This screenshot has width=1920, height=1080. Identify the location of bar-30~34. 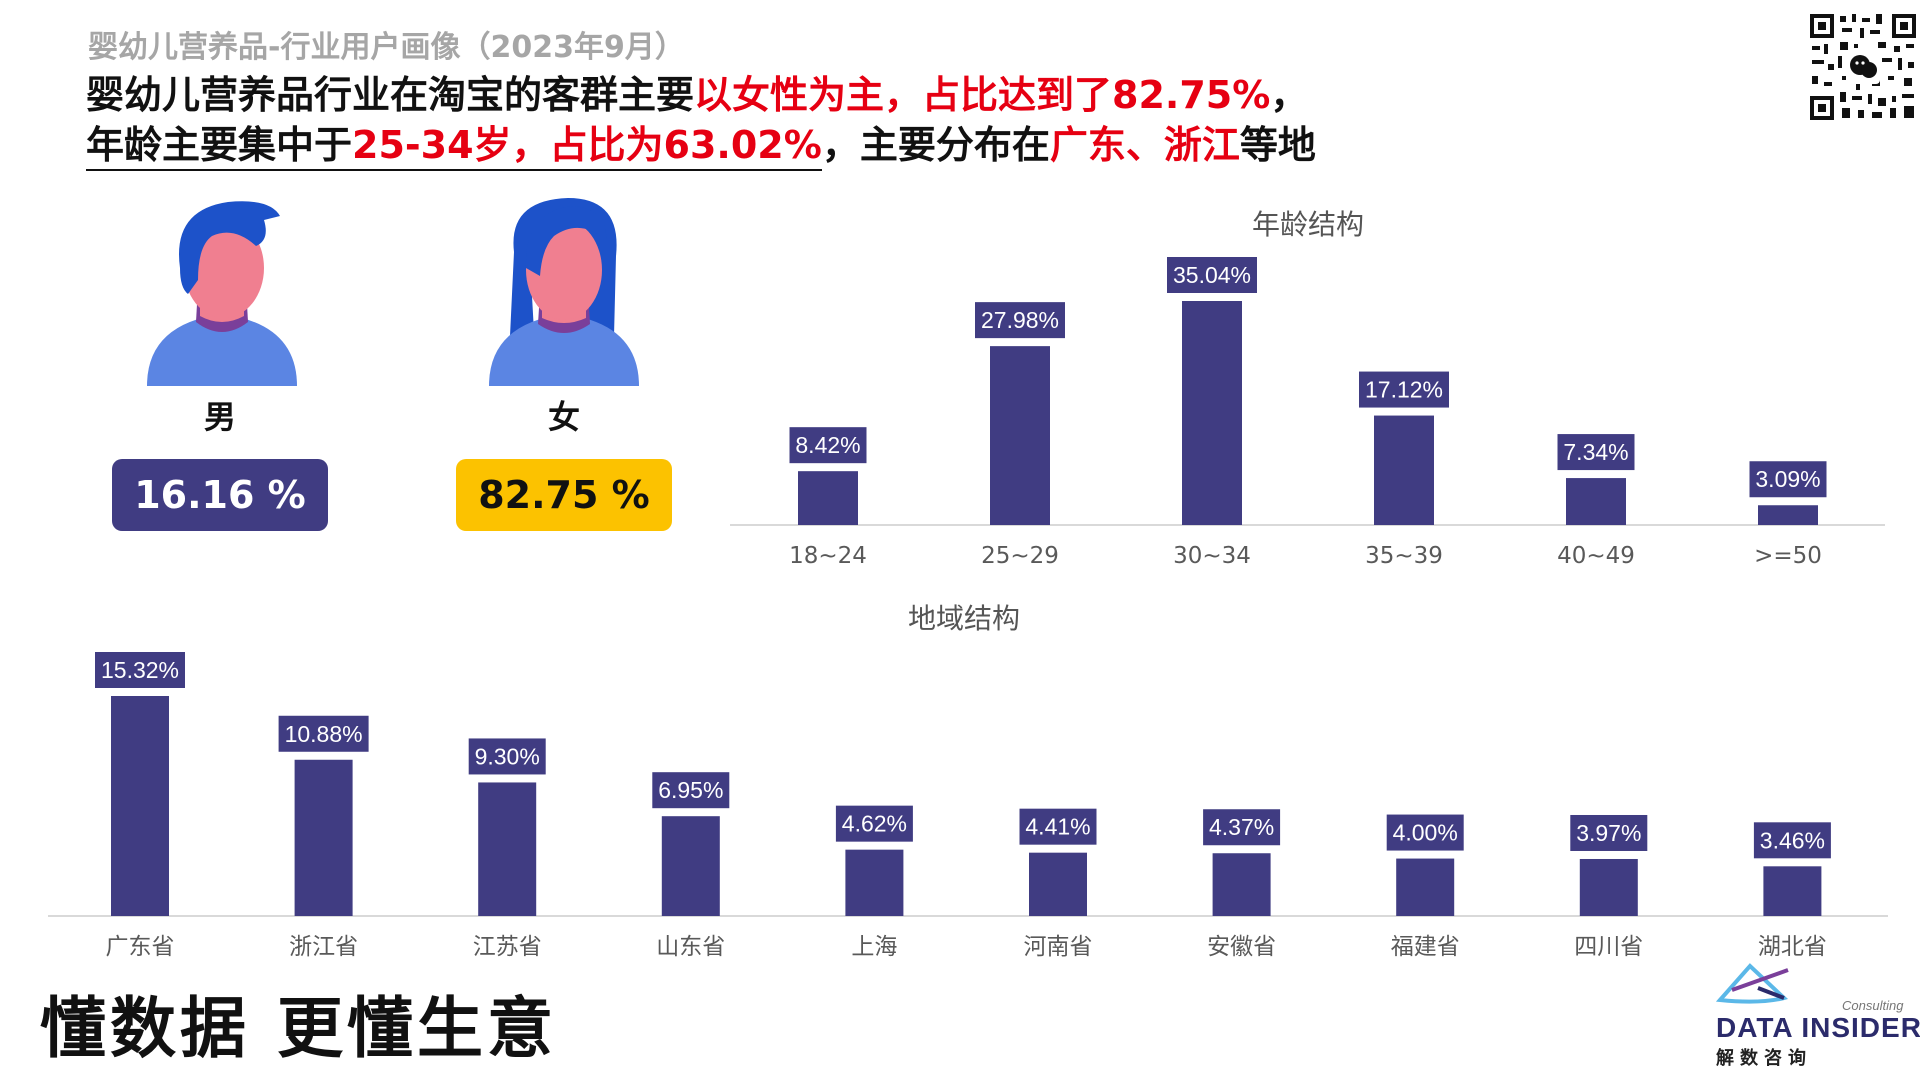
(1212, 413).